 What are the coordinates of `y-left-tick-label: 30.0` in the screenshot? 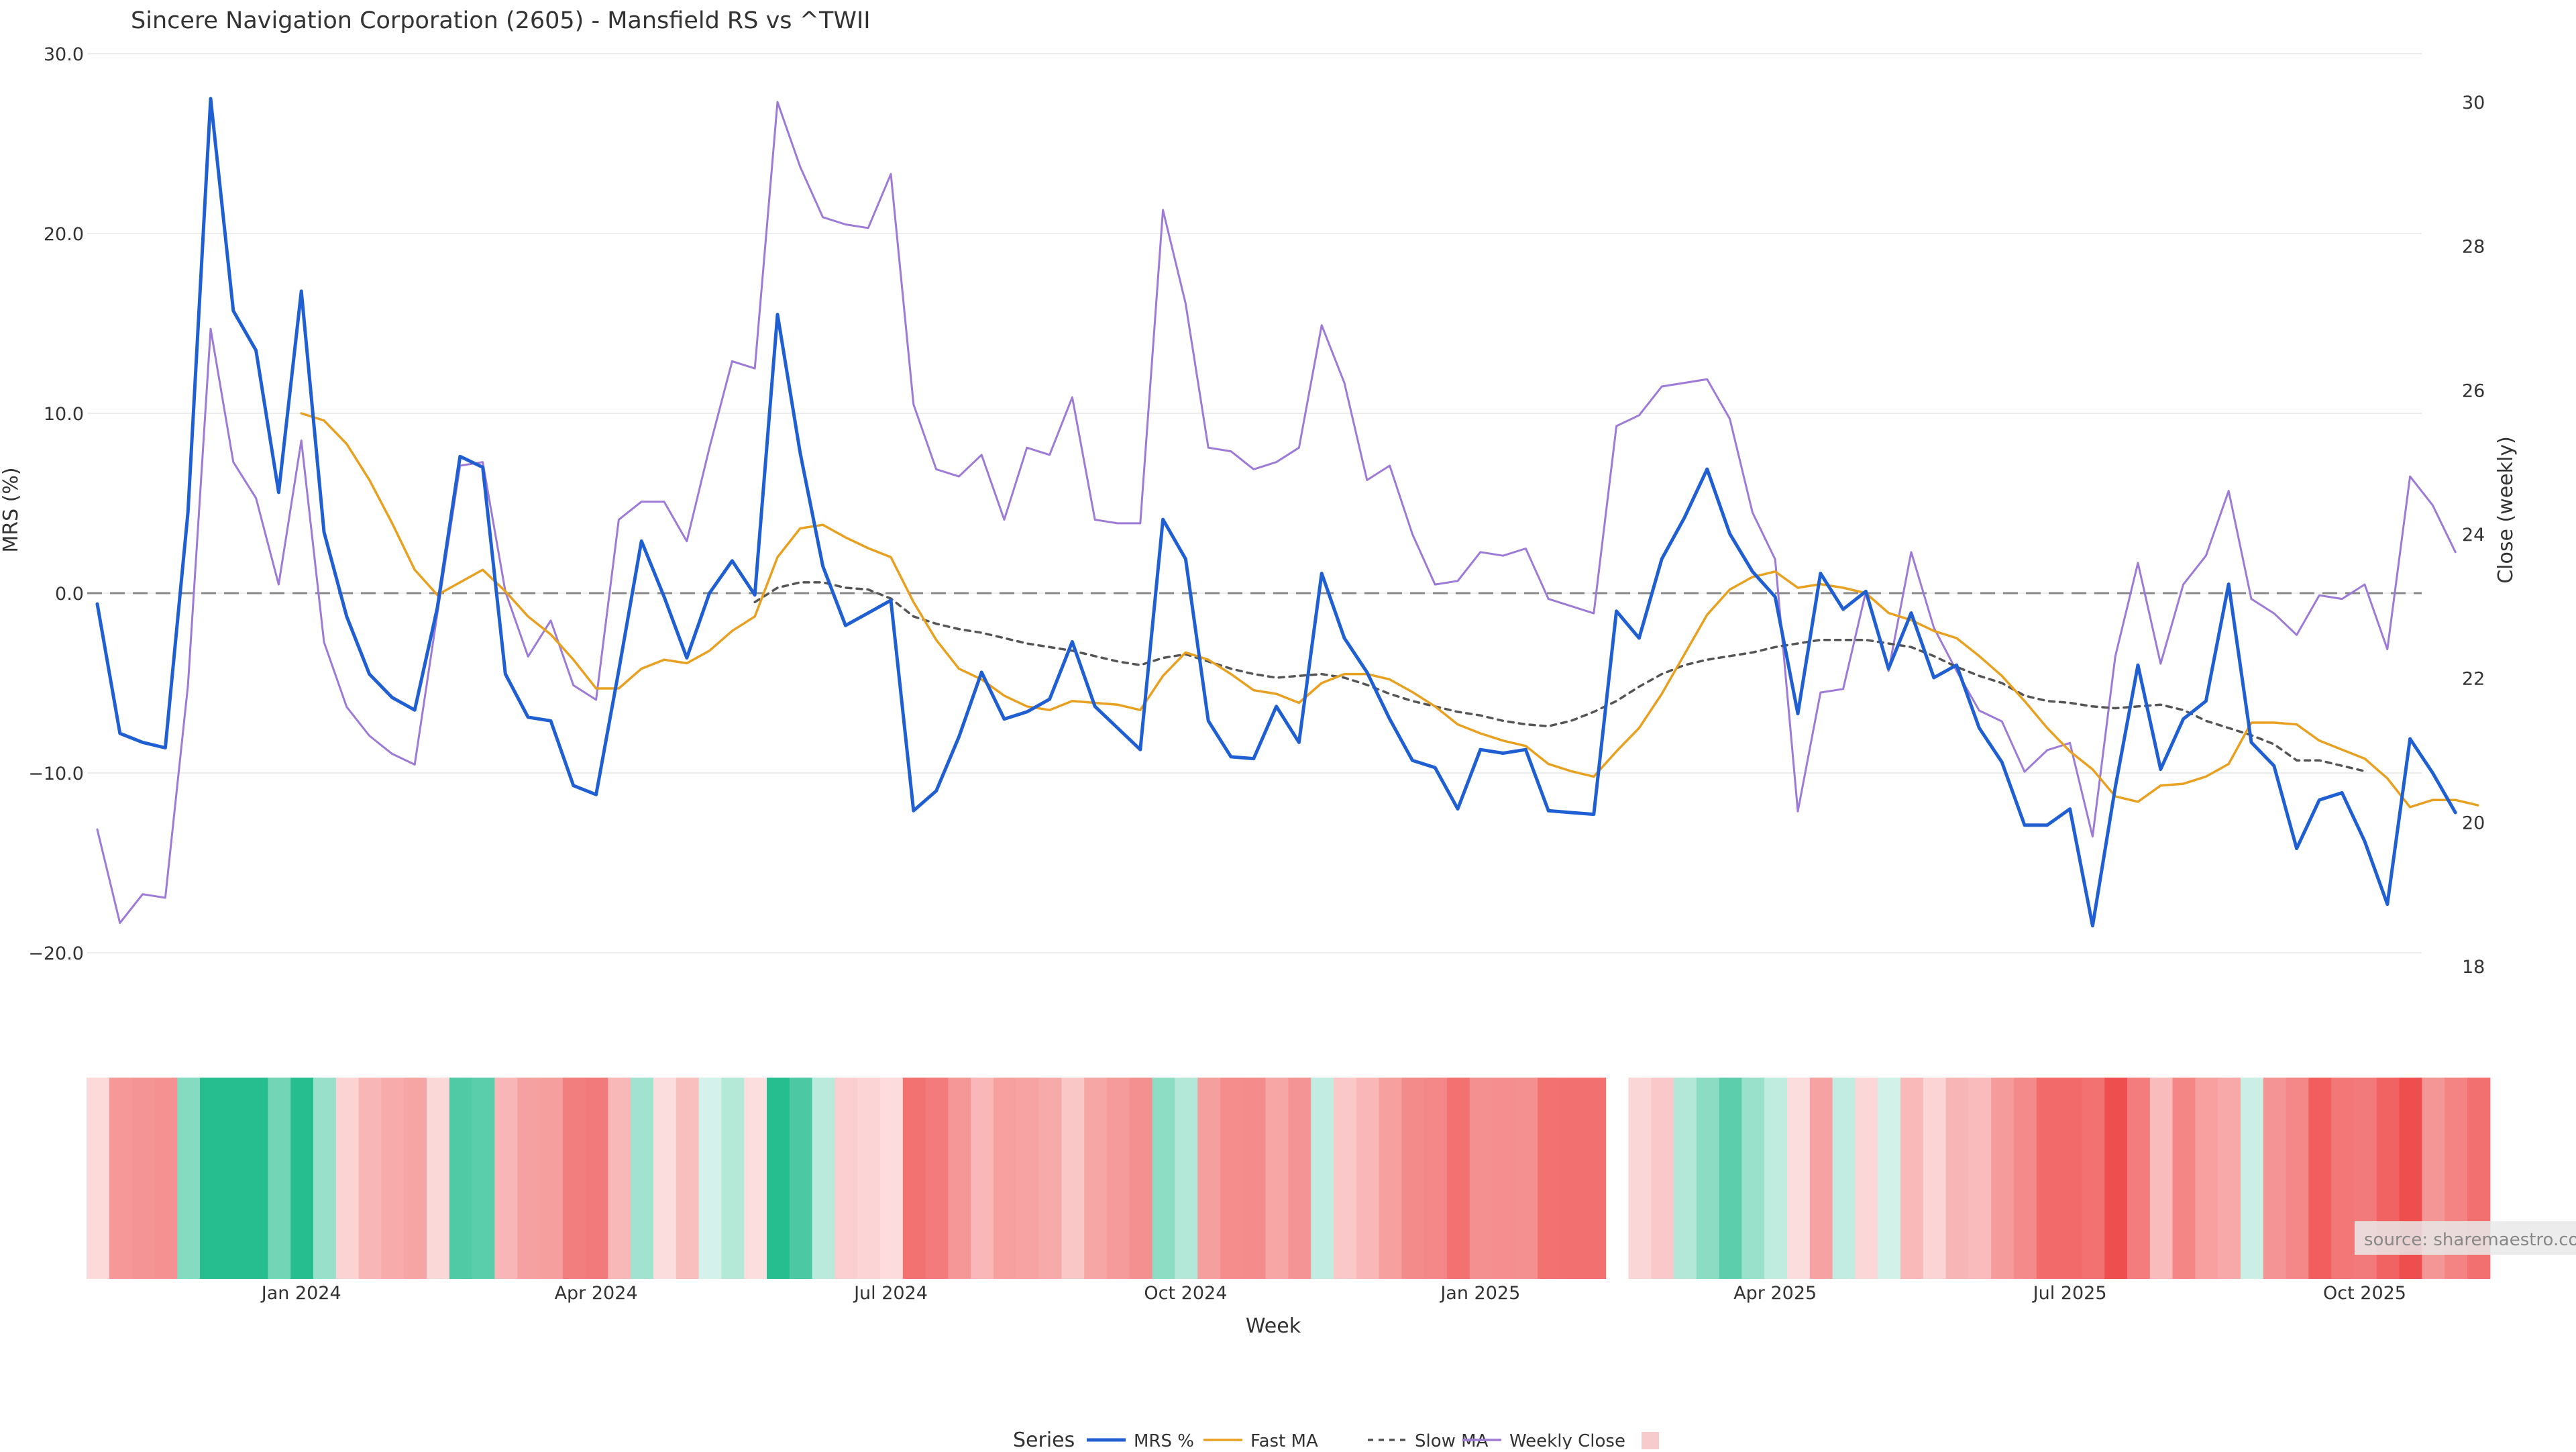 It's located at (64, 55).